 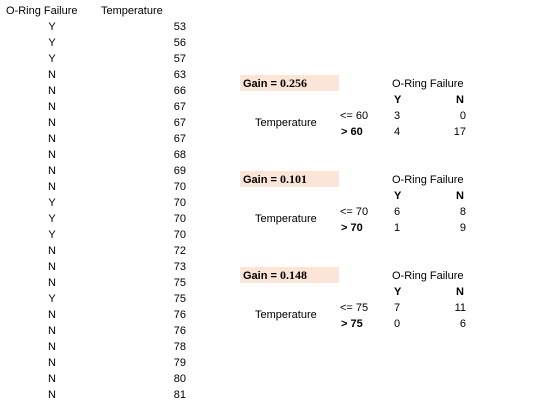 I want to click on count-low-y: 6, so click(x=397, y=212).